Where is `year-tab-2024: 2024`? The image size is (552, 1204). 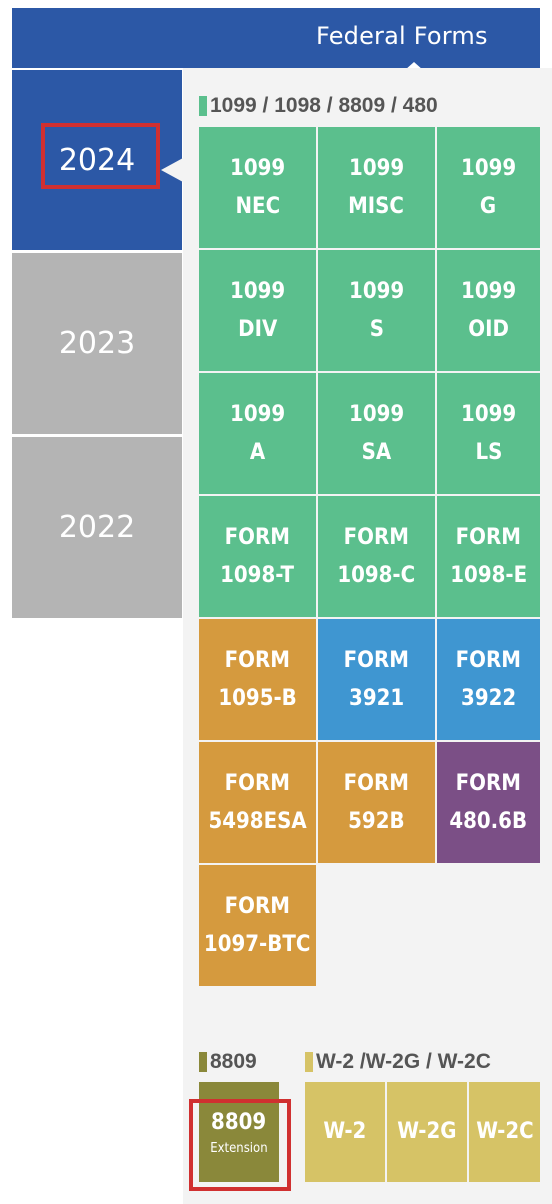 year-tab-2024: 2024 is located at coordinates (97, 160).